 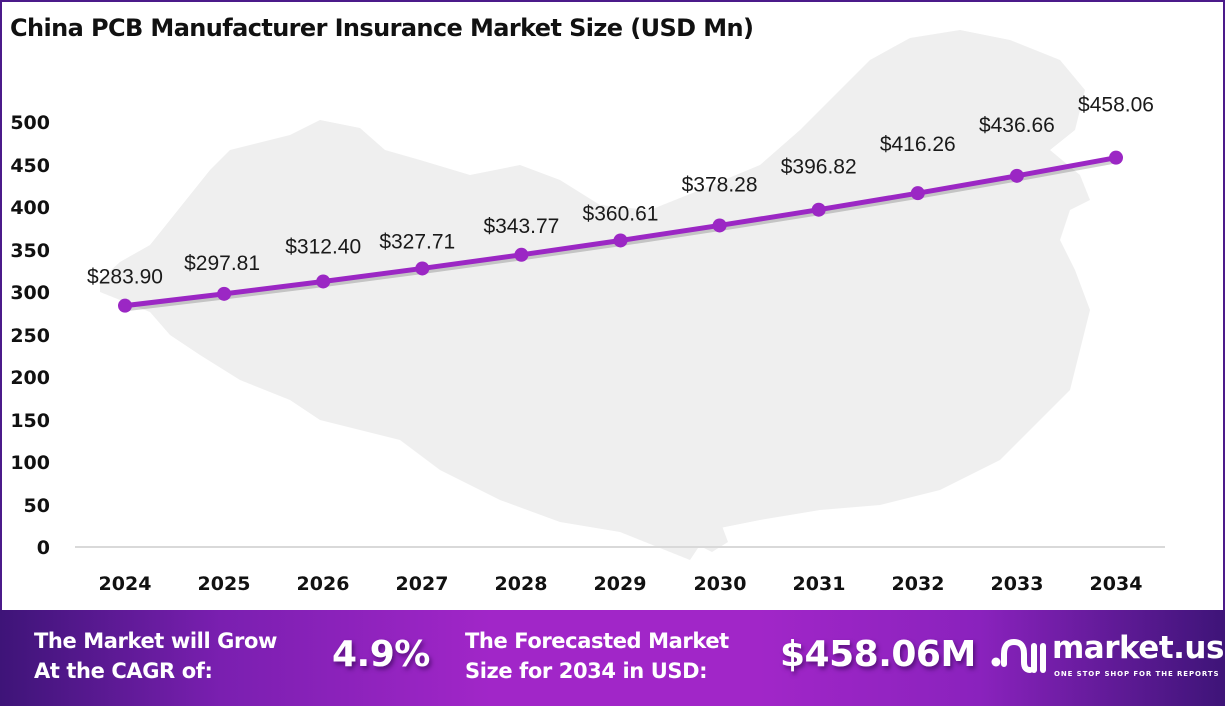 I want to click on x-tick: 2030, so click(x=720, y=584).